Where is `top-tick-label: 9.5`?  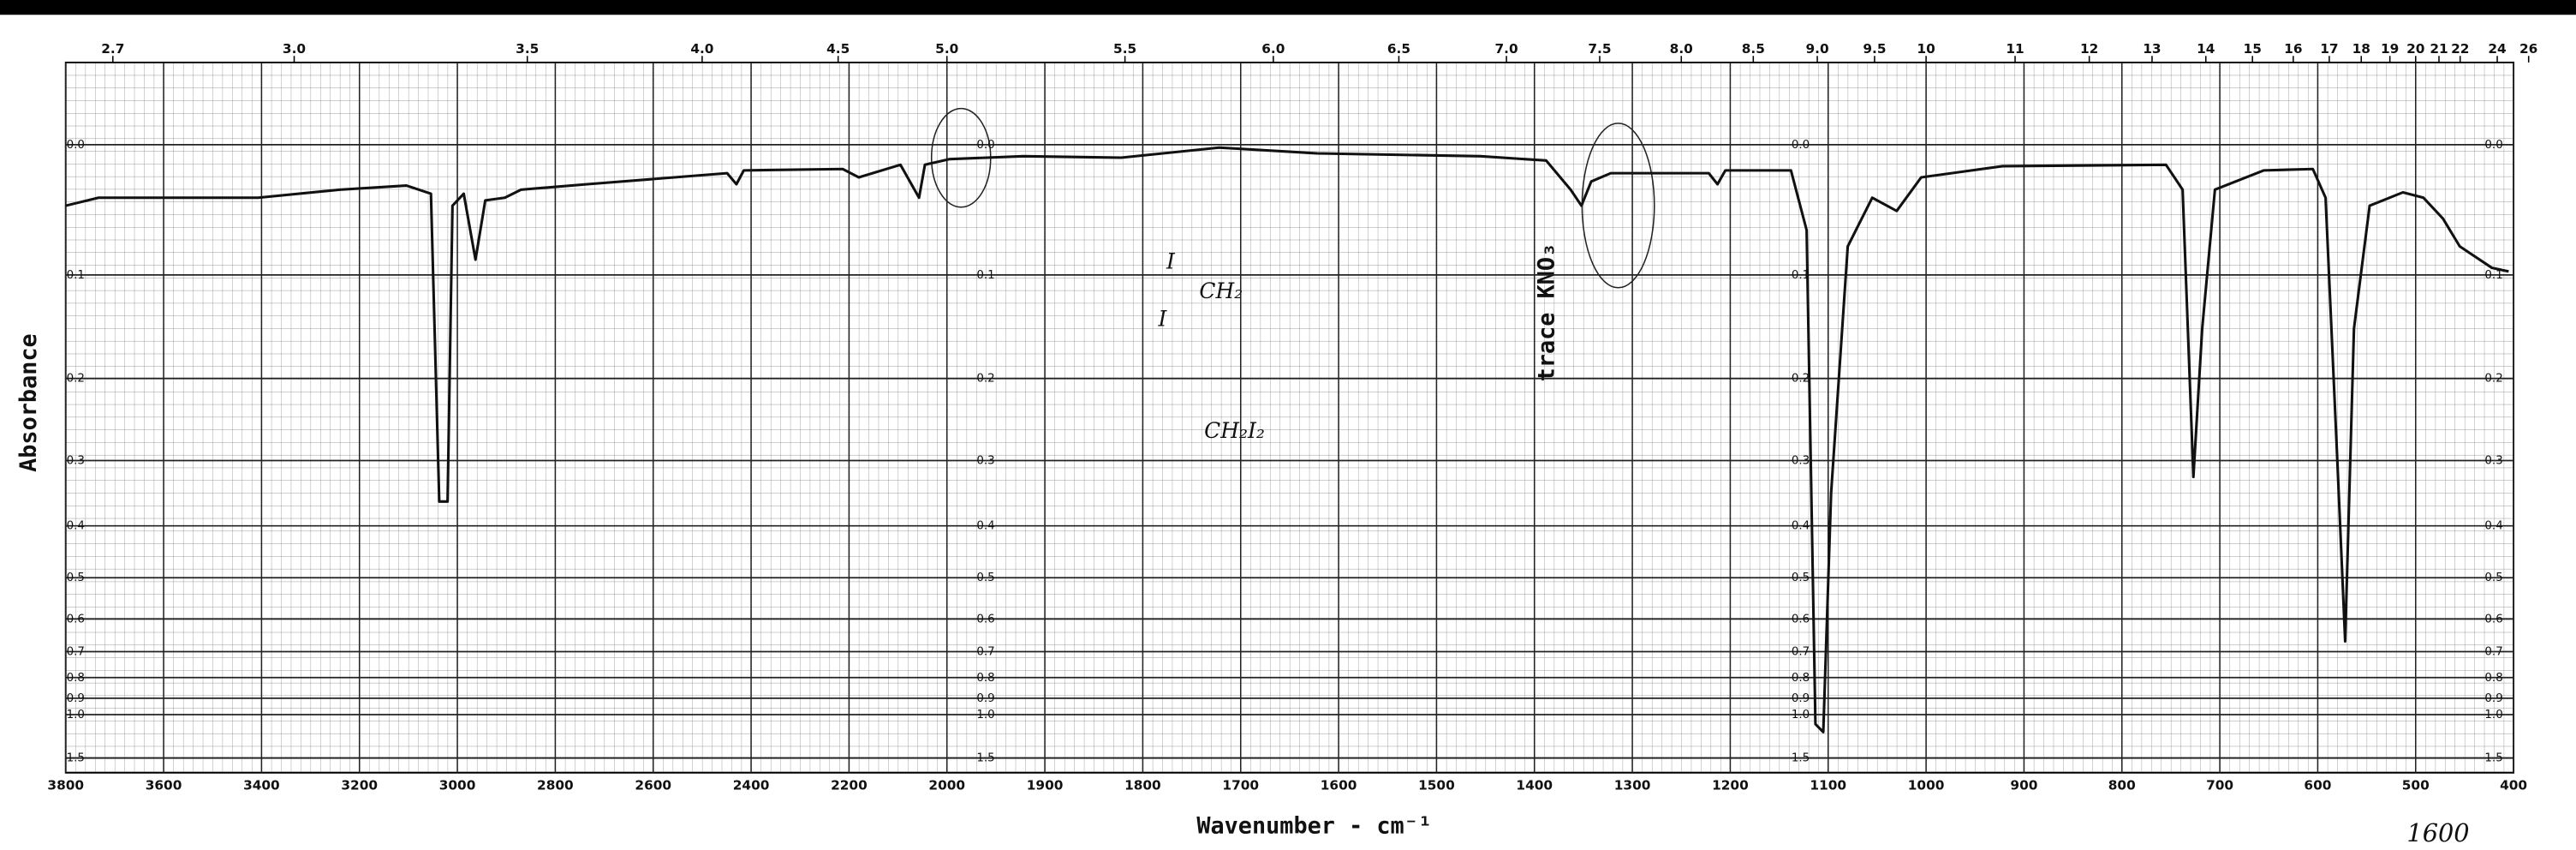 top-tick-label: 9.5 is located at coordinates (1874, 49).